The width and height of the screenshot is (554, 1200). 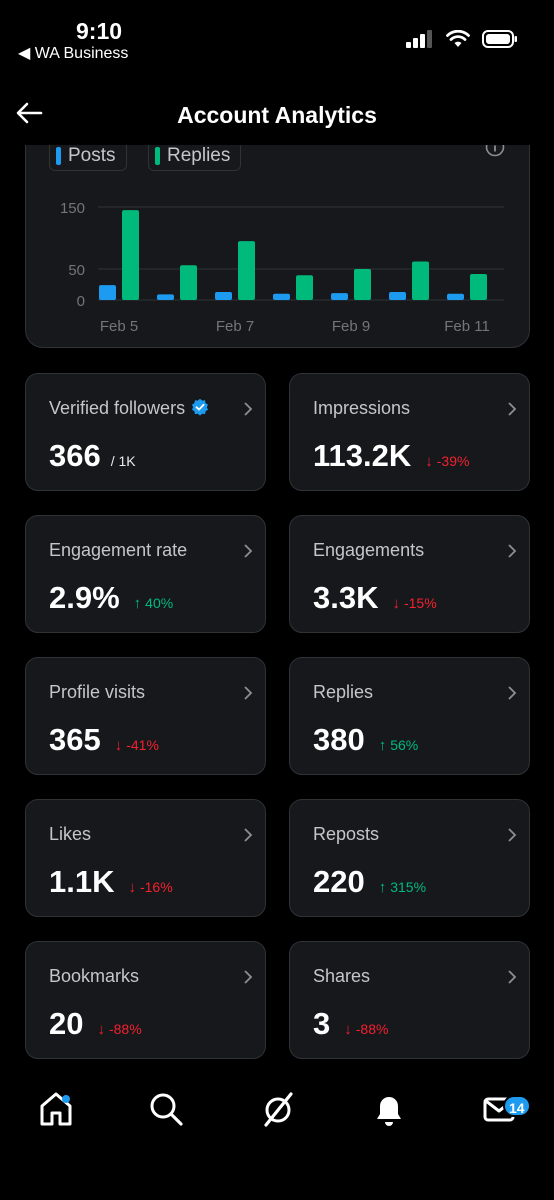 What do you see at coordinates (375, 598) in the screenshot?
I see `stat-value-row: 3.3K ↓ -15%` at bounding box center [375, 598].